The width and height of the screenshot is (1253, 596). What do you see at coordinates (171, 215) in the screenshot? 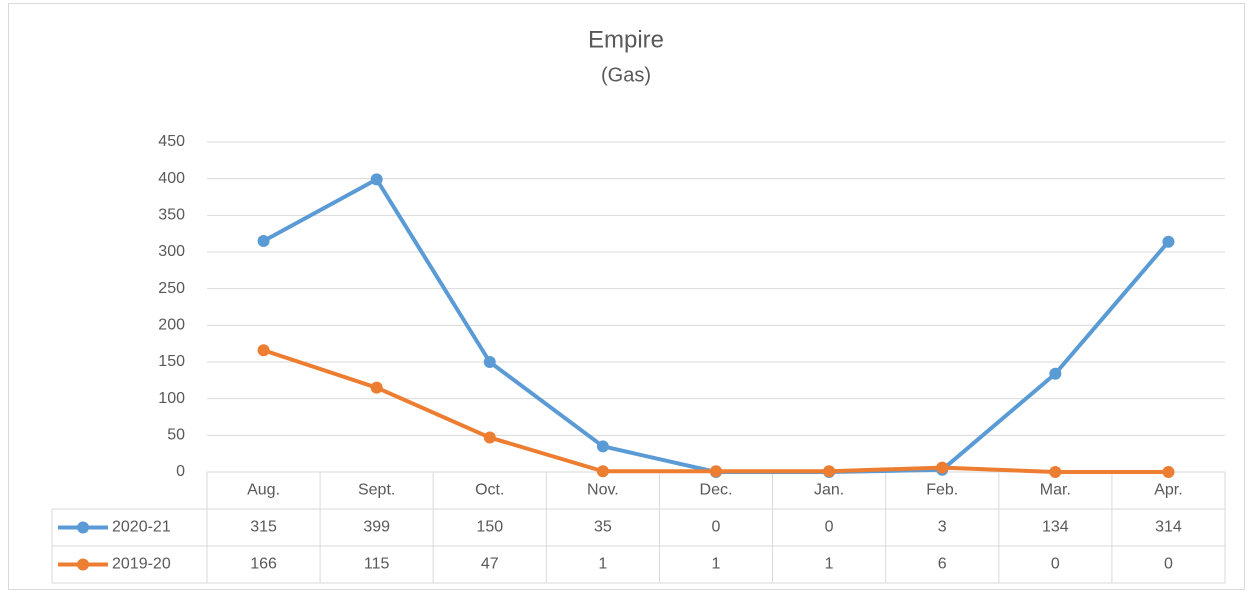
I see `y-tick-label: 350` at bounding box center [171, 215].